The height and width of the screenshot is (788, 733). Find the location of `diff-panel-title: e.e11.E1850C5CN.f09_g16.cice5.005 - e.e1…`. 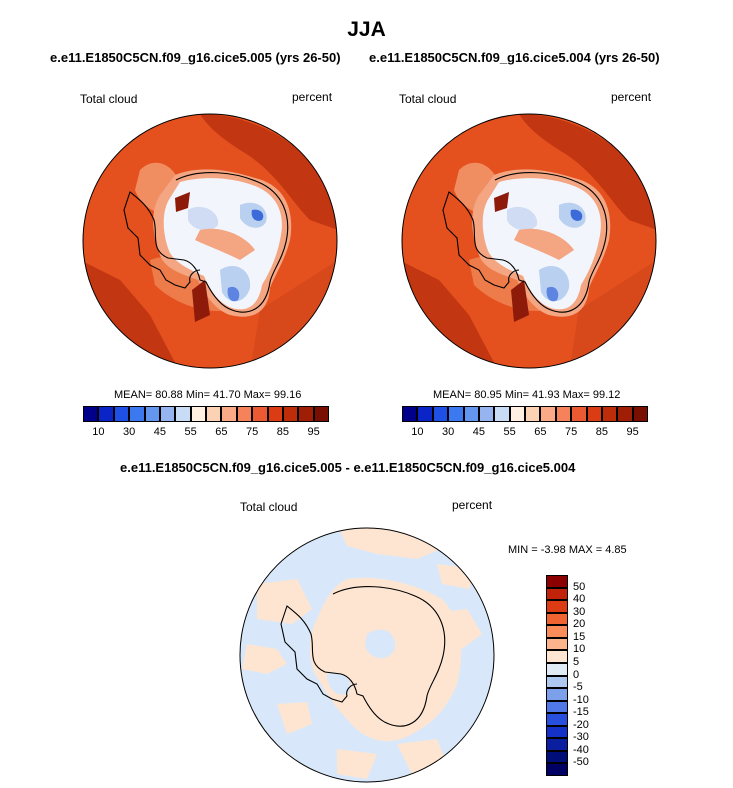

diff-panel-title: e.e11.E1850C5CN.f09_g16.cice5.005 - e.e1… is located at coordinates (348, 467).